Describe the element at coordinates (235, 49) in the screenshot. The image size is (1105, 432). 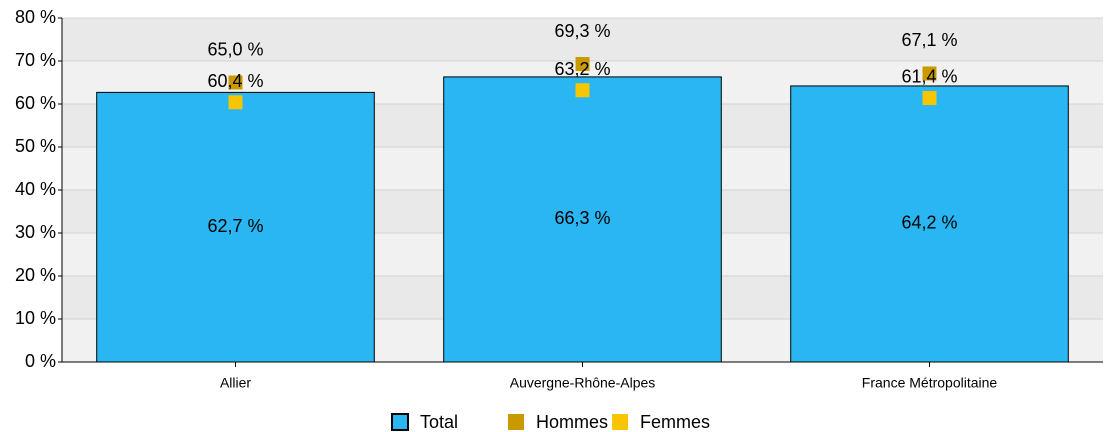
I see `data-label: 65,0 %` at that location.